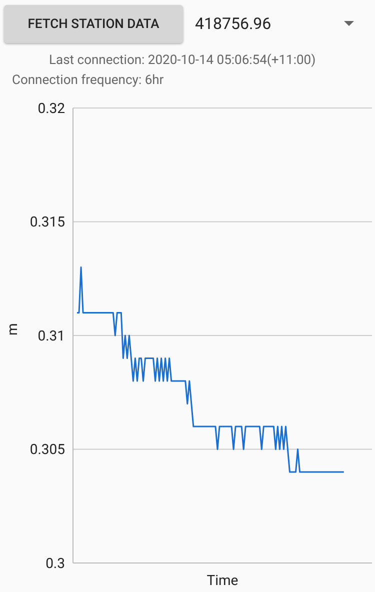 Image resolution: width=375 pixels, height=592 pixels. What do you see at coordinates (88, 80) in the screenshot?
I see `text: Connection frequency: 6hr` at bounding box center [88, 80].